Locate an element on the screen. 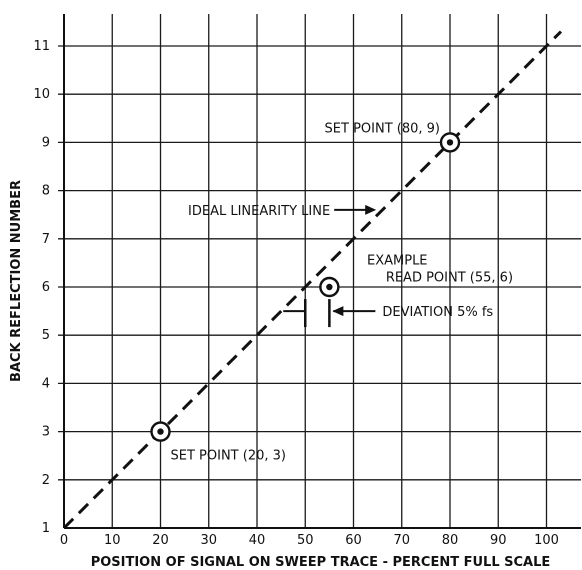 This screenshot has height=570, width=582. example-label: EXAMPLE is located at coordinates (397, 260).